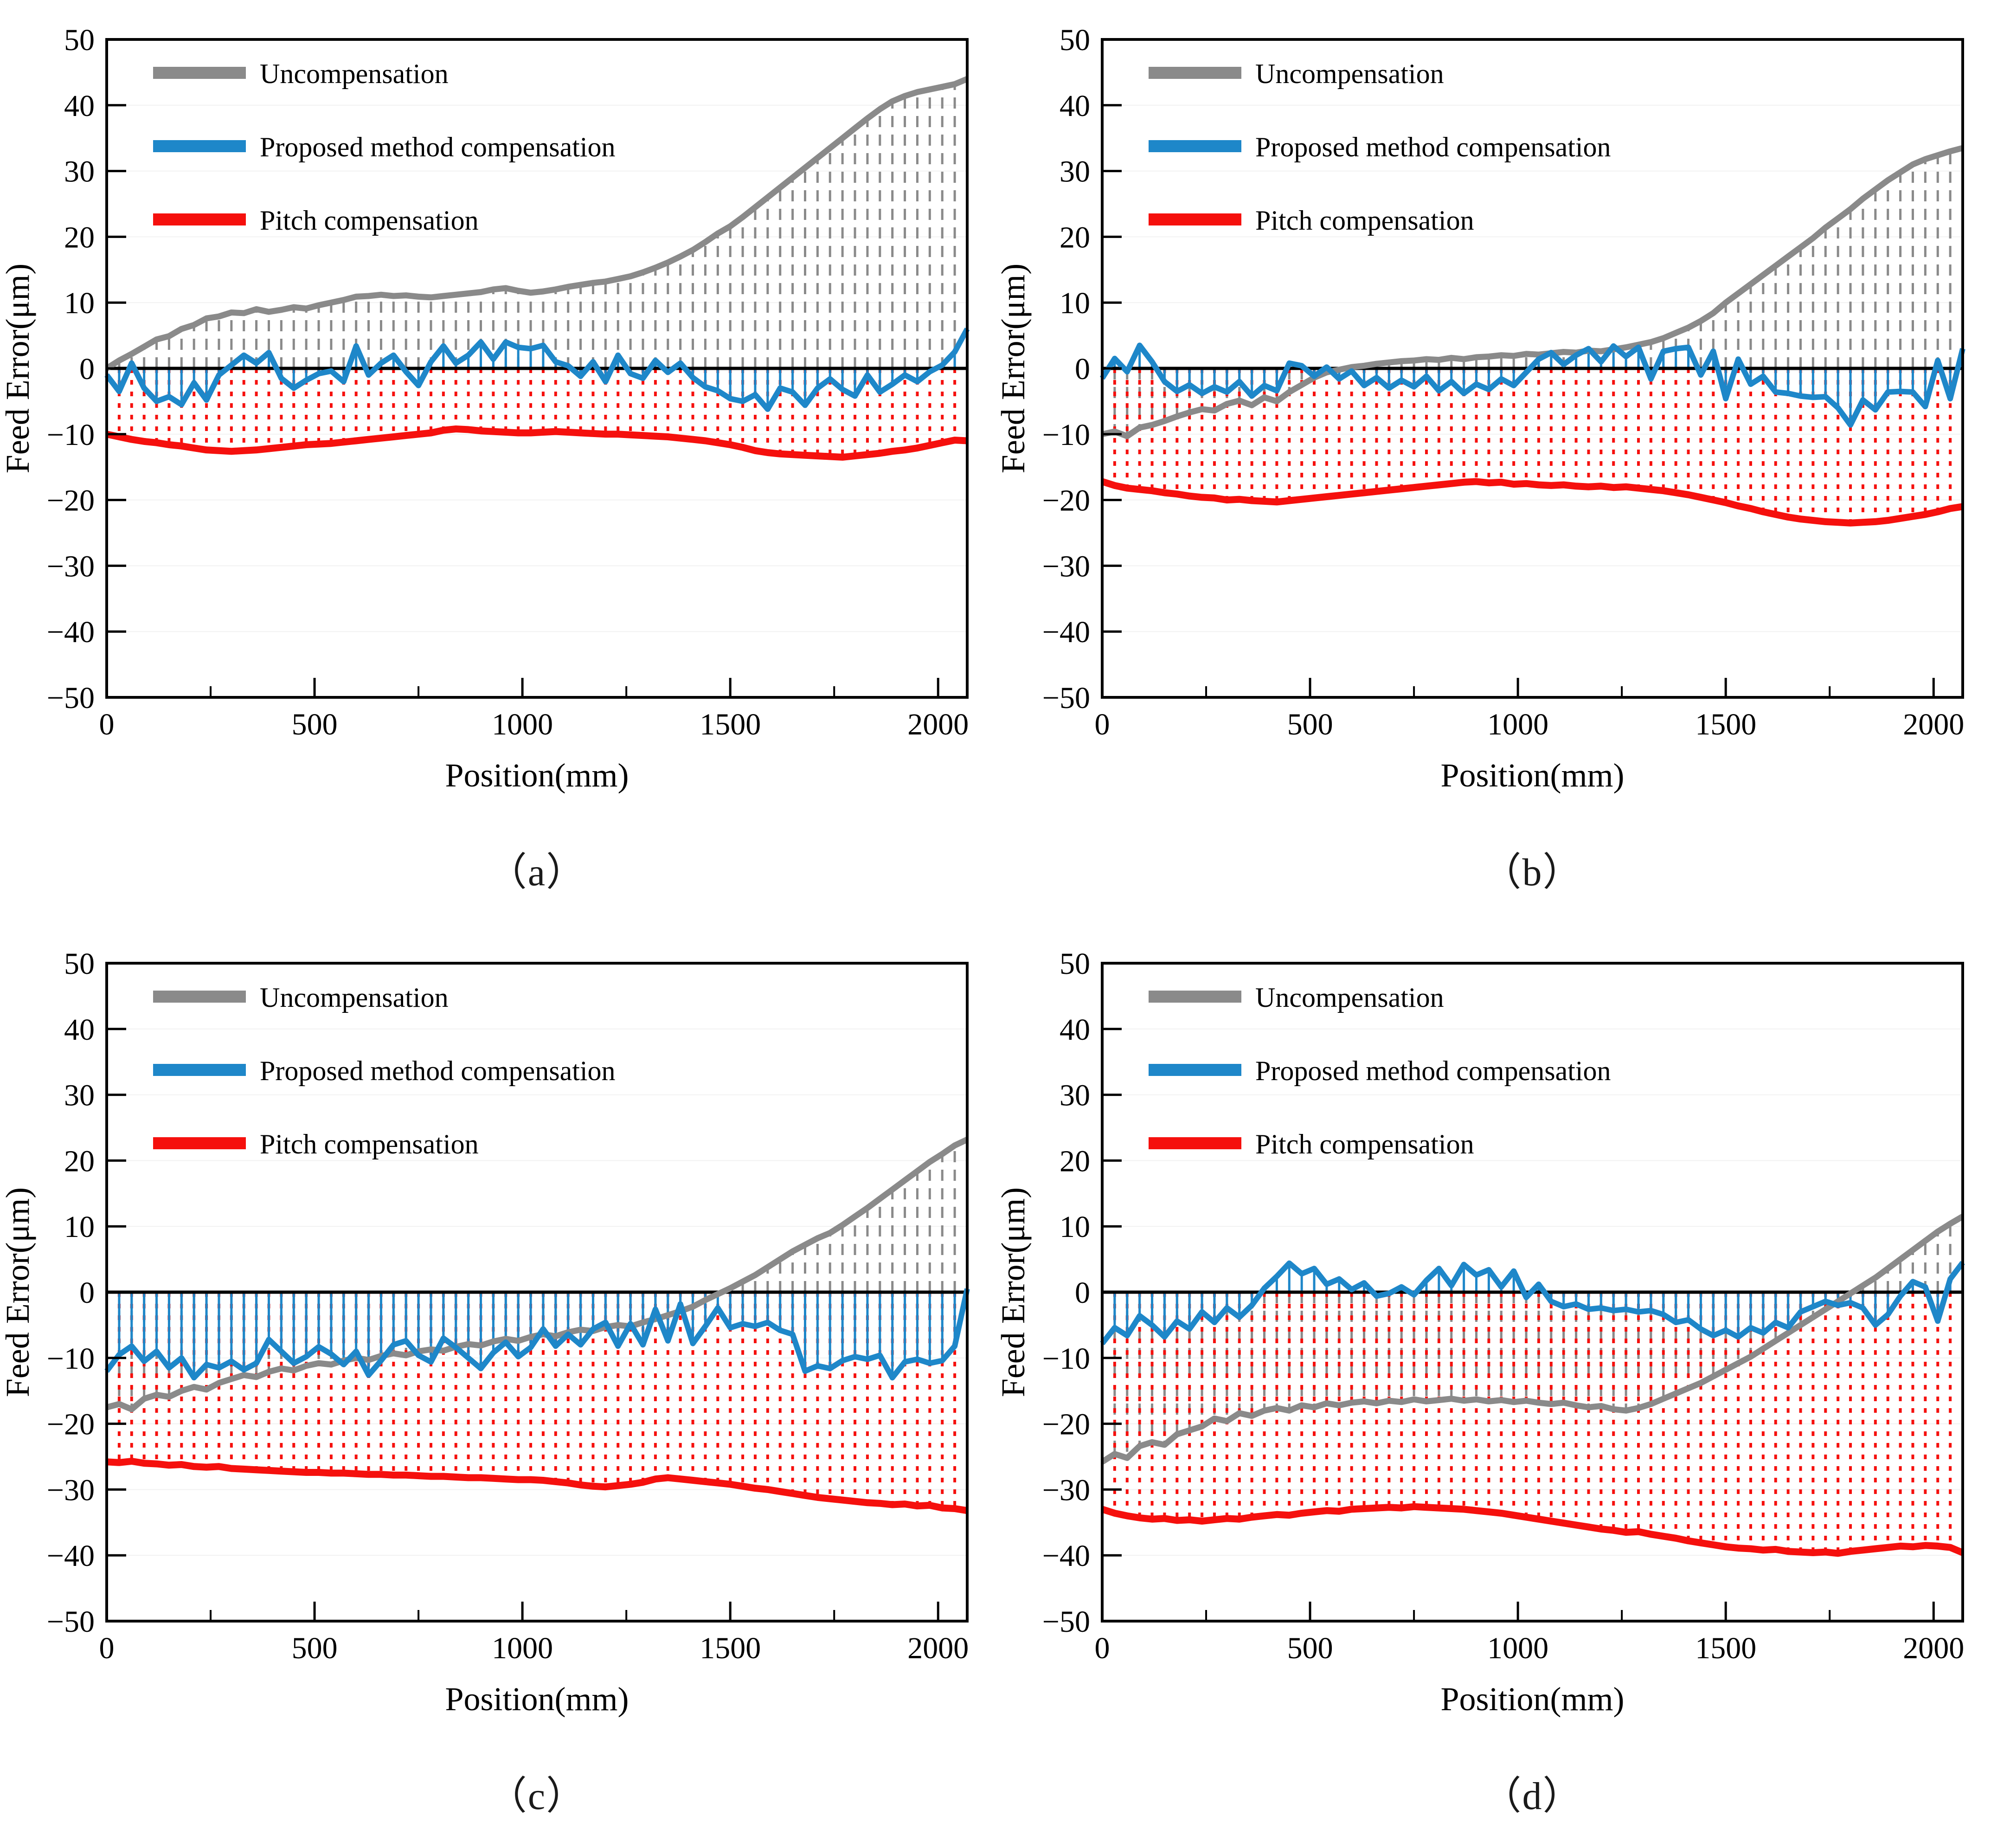 The width and height of the screenshot is (1991, 1848). I want to click on caption-a: （a）, so click(537, 872).